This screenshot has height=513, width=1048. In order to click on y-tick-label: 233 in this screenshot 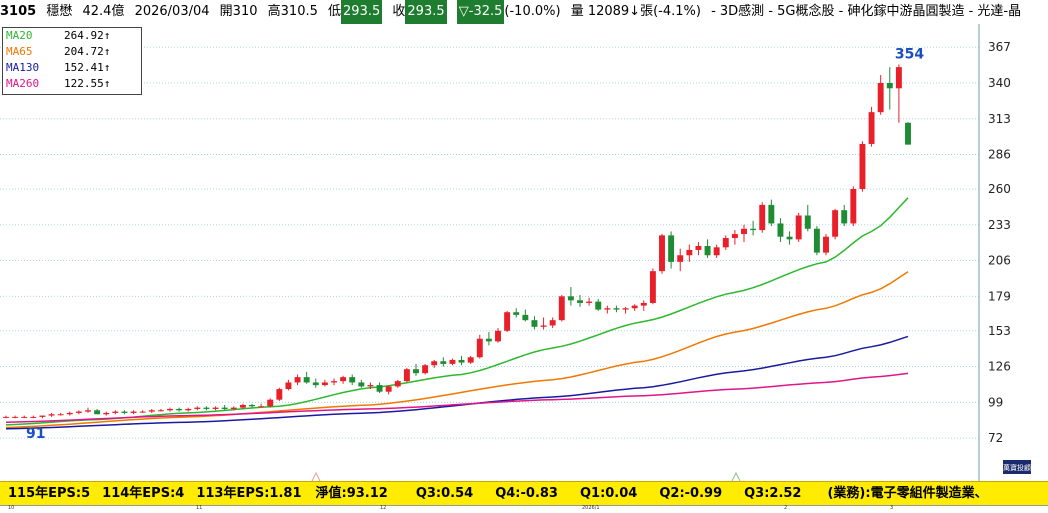, I will do `click(999, 225)`.